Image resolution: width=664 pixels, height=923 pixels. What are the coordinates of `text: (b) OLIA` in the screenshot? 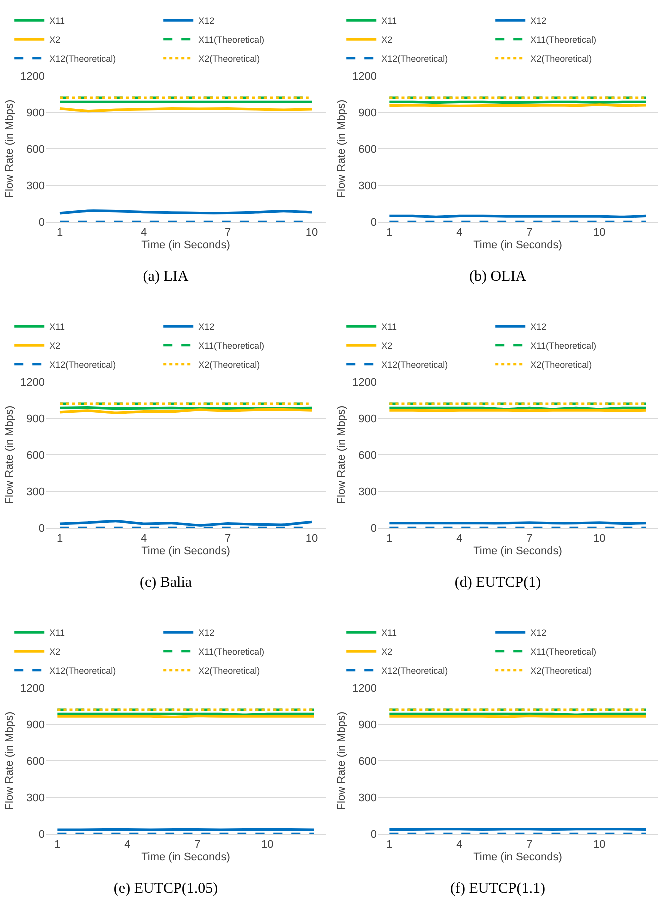 It's located at (498, 277).